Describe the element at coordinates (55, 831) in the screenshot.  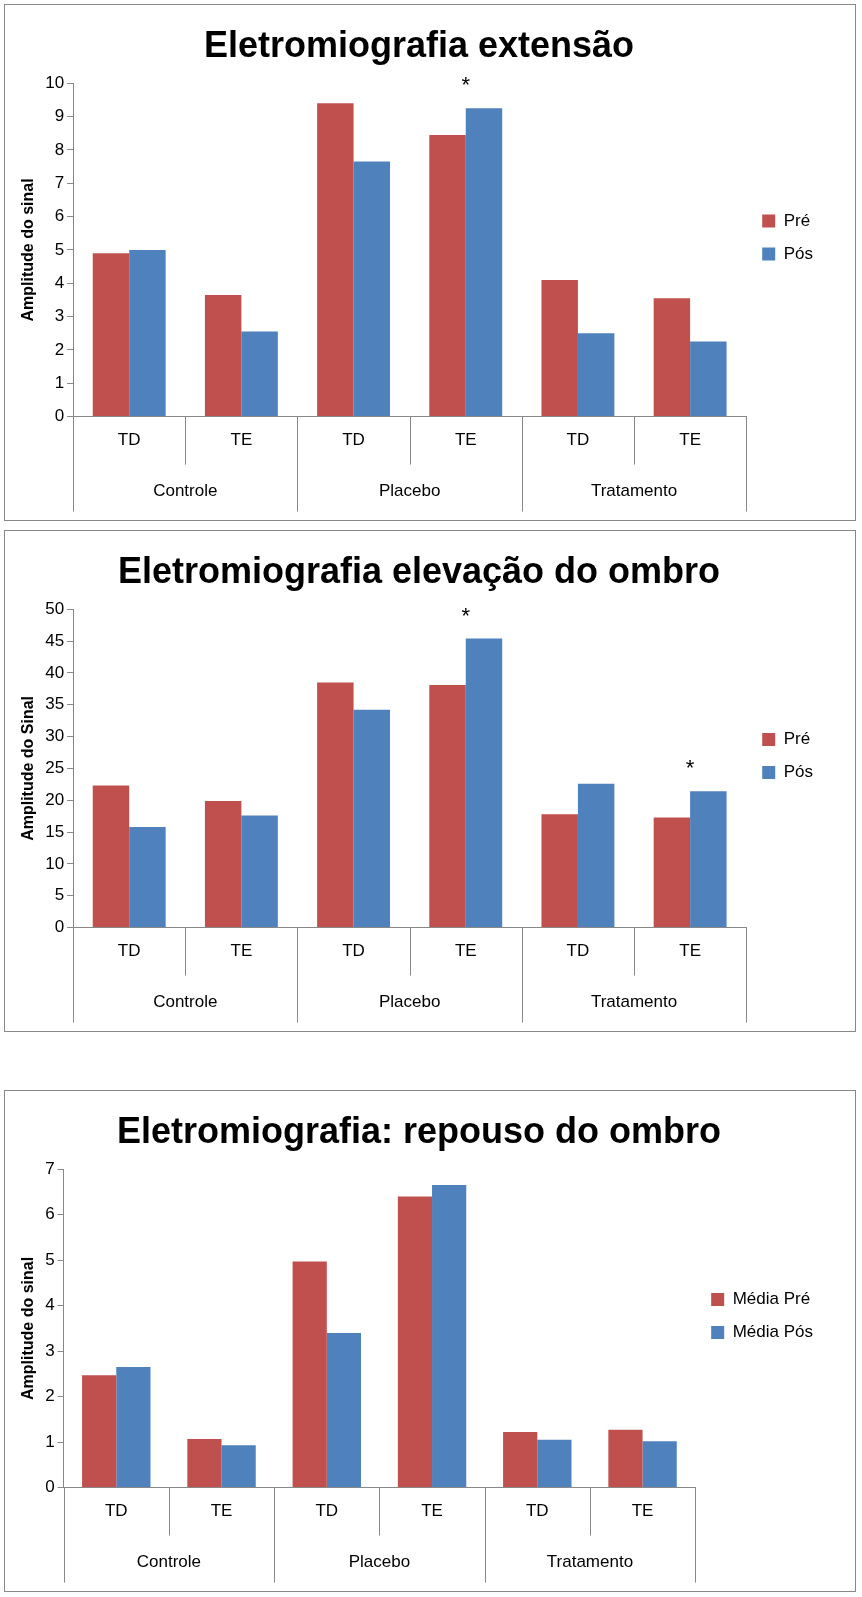
I see `y-tick-label: 15` at that location.